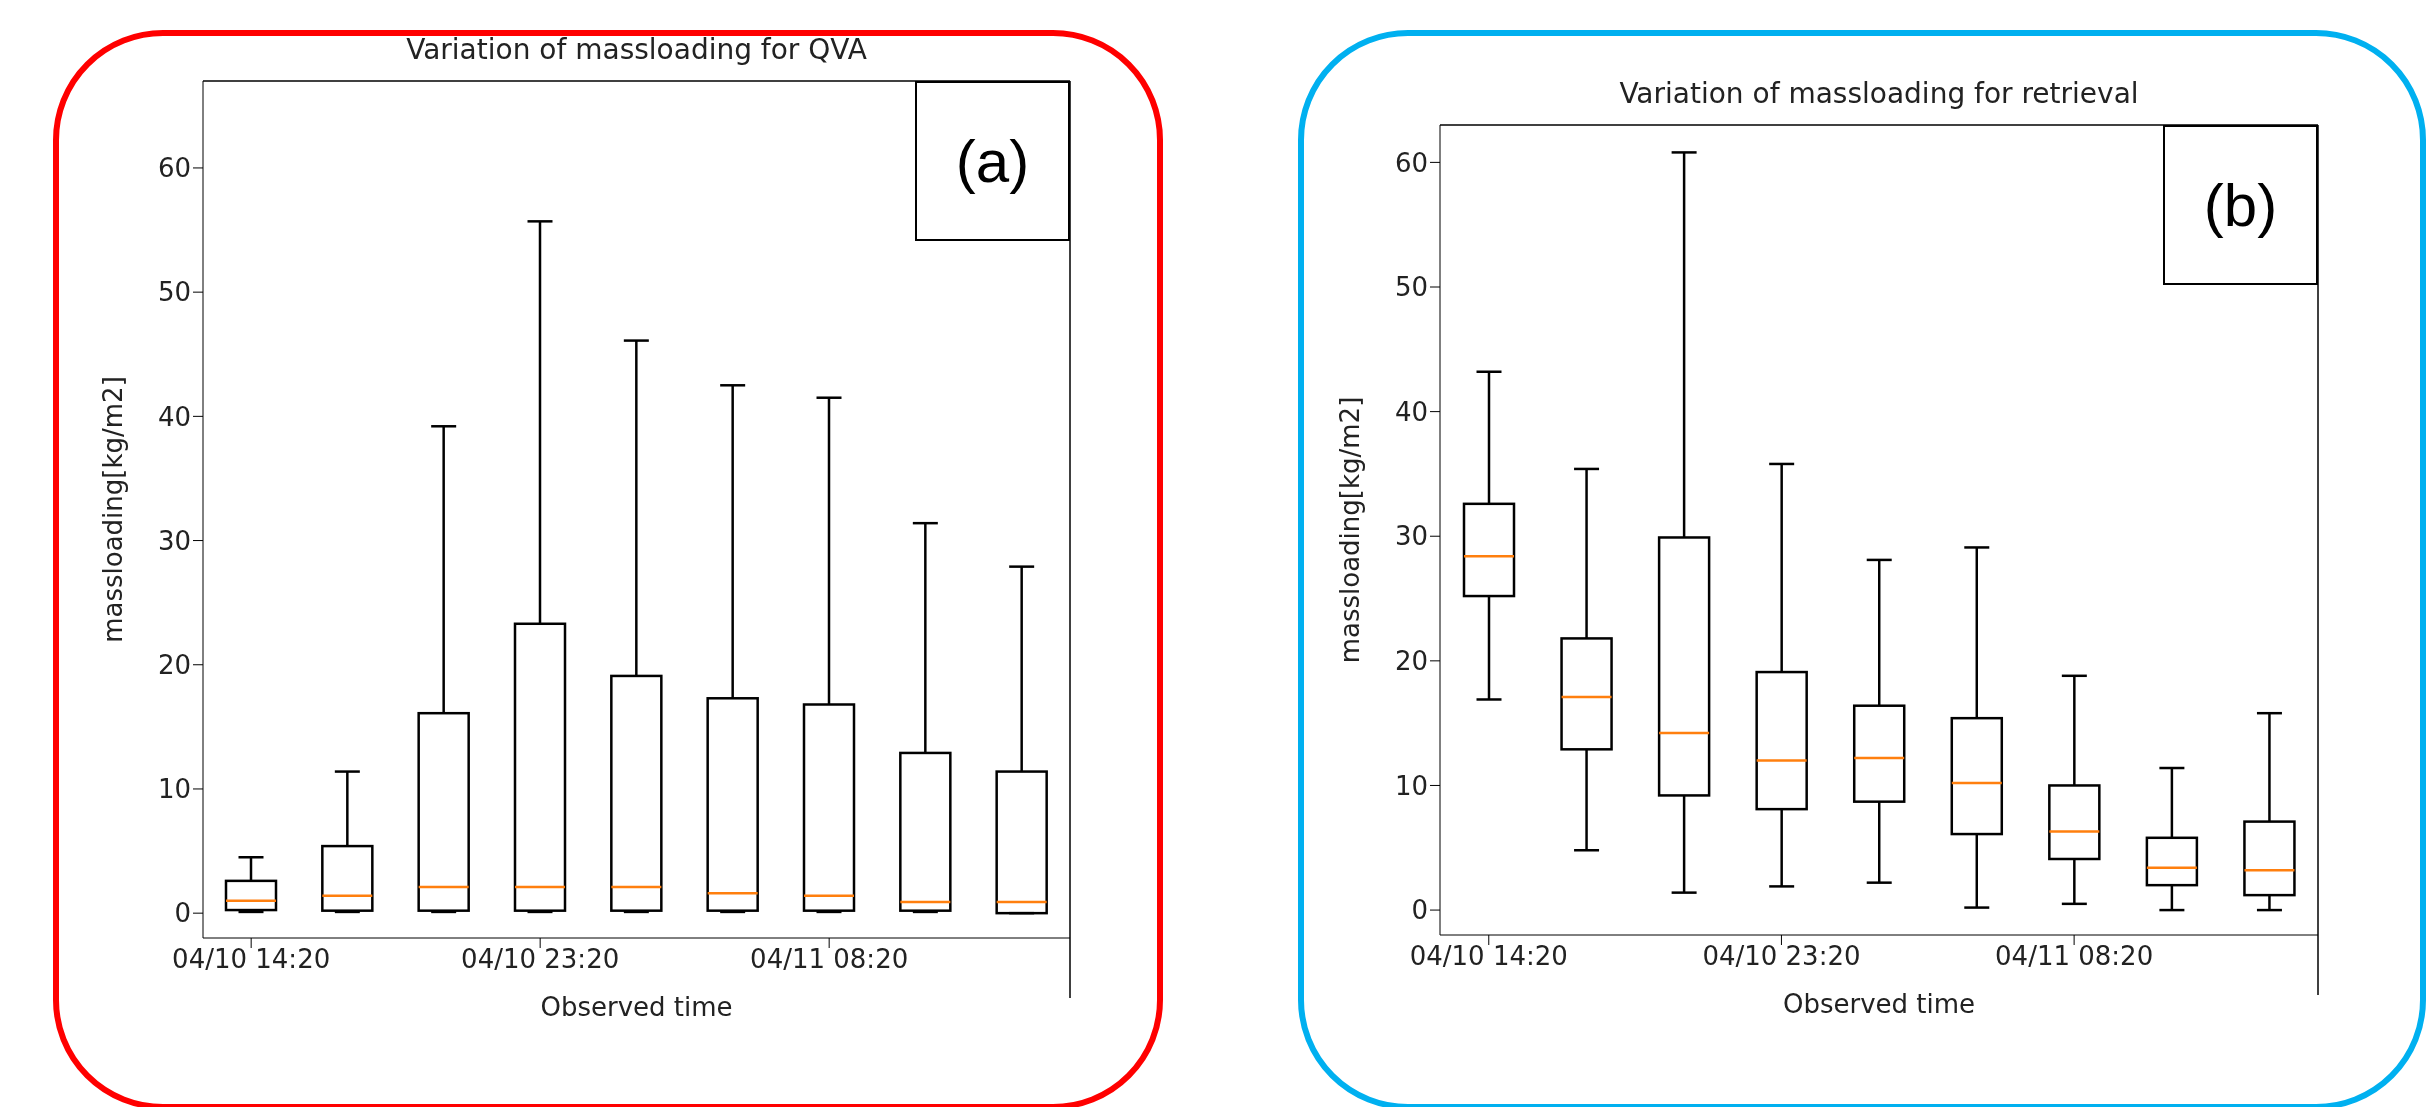 Image resolution: width=2432 pixels, height=1107 pixels. I want to click on annotation: (b), so click(2240, 205).